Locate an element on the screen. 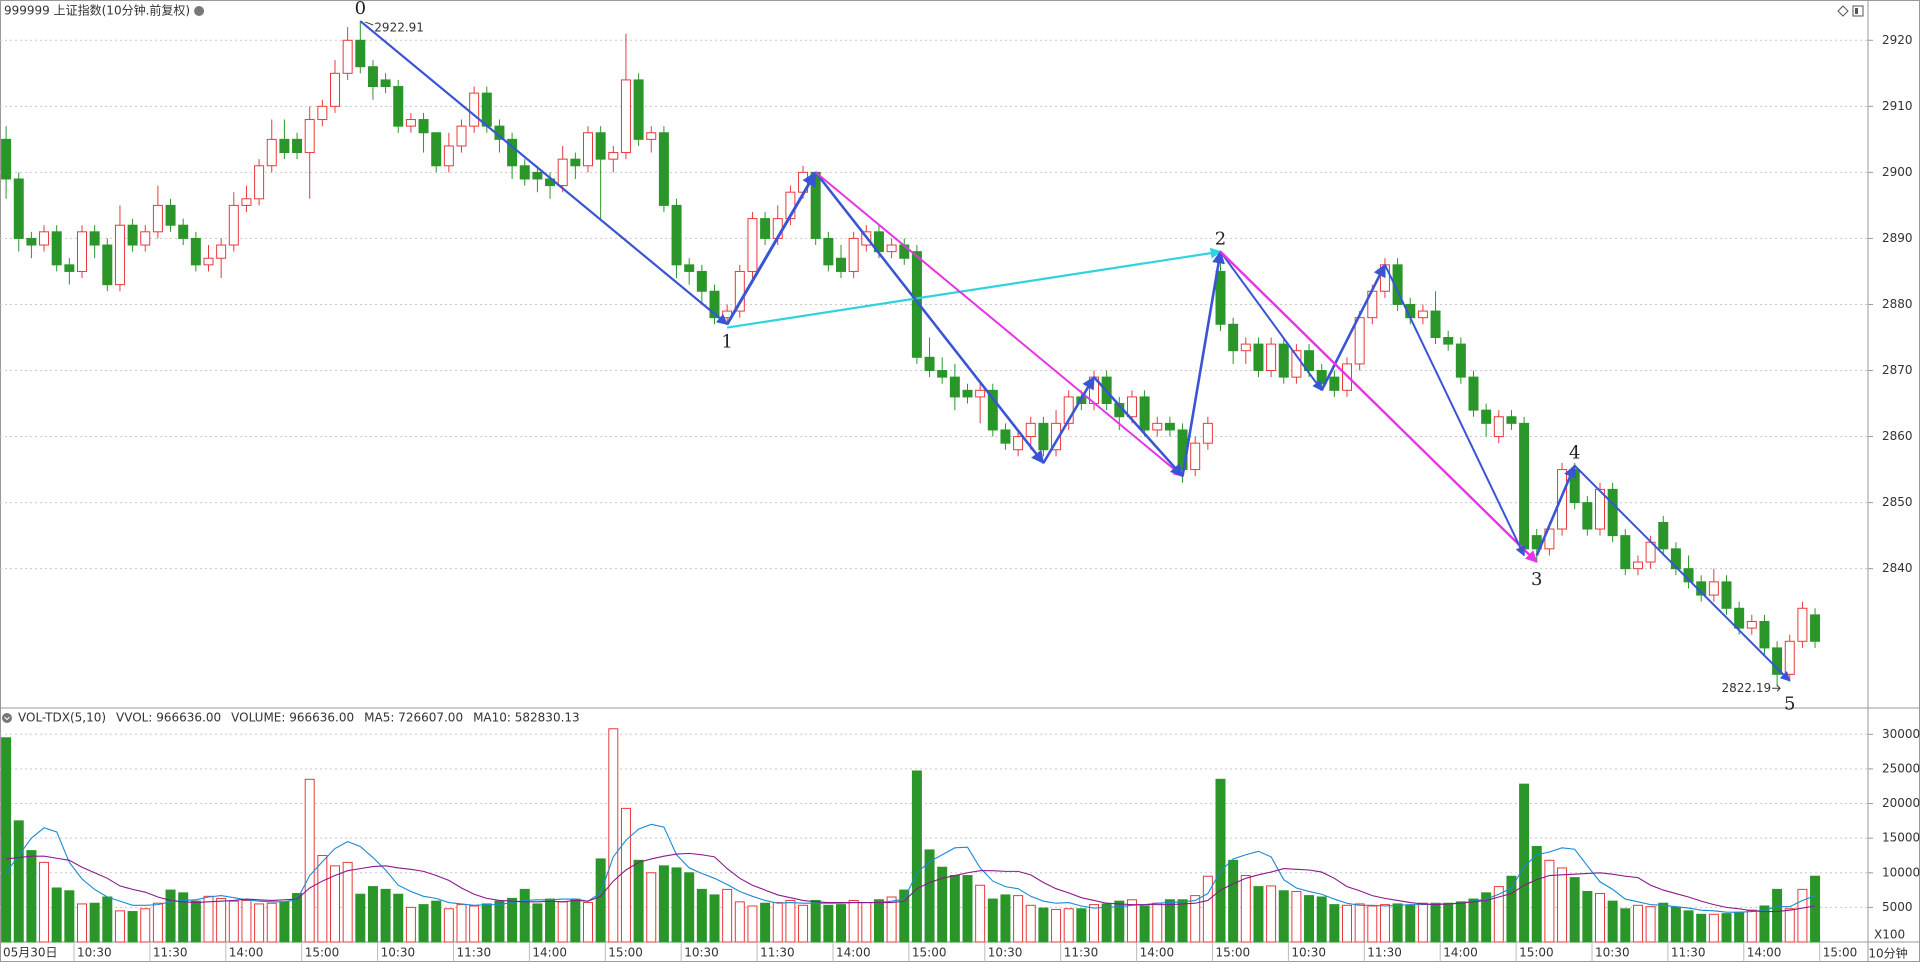  menu-icon is located at coordinates (199, 11).